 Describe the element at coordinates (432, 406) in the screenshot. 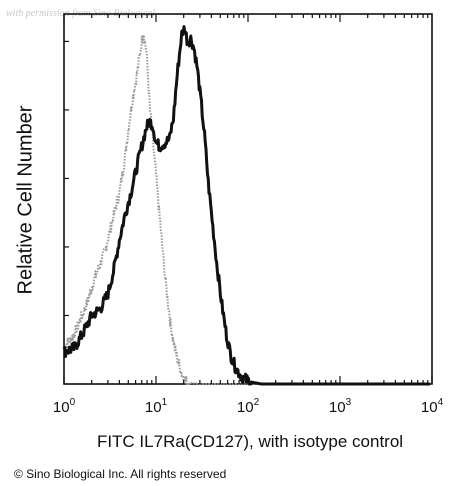

I see `x-tick-label-4: 10⁴` at that location.